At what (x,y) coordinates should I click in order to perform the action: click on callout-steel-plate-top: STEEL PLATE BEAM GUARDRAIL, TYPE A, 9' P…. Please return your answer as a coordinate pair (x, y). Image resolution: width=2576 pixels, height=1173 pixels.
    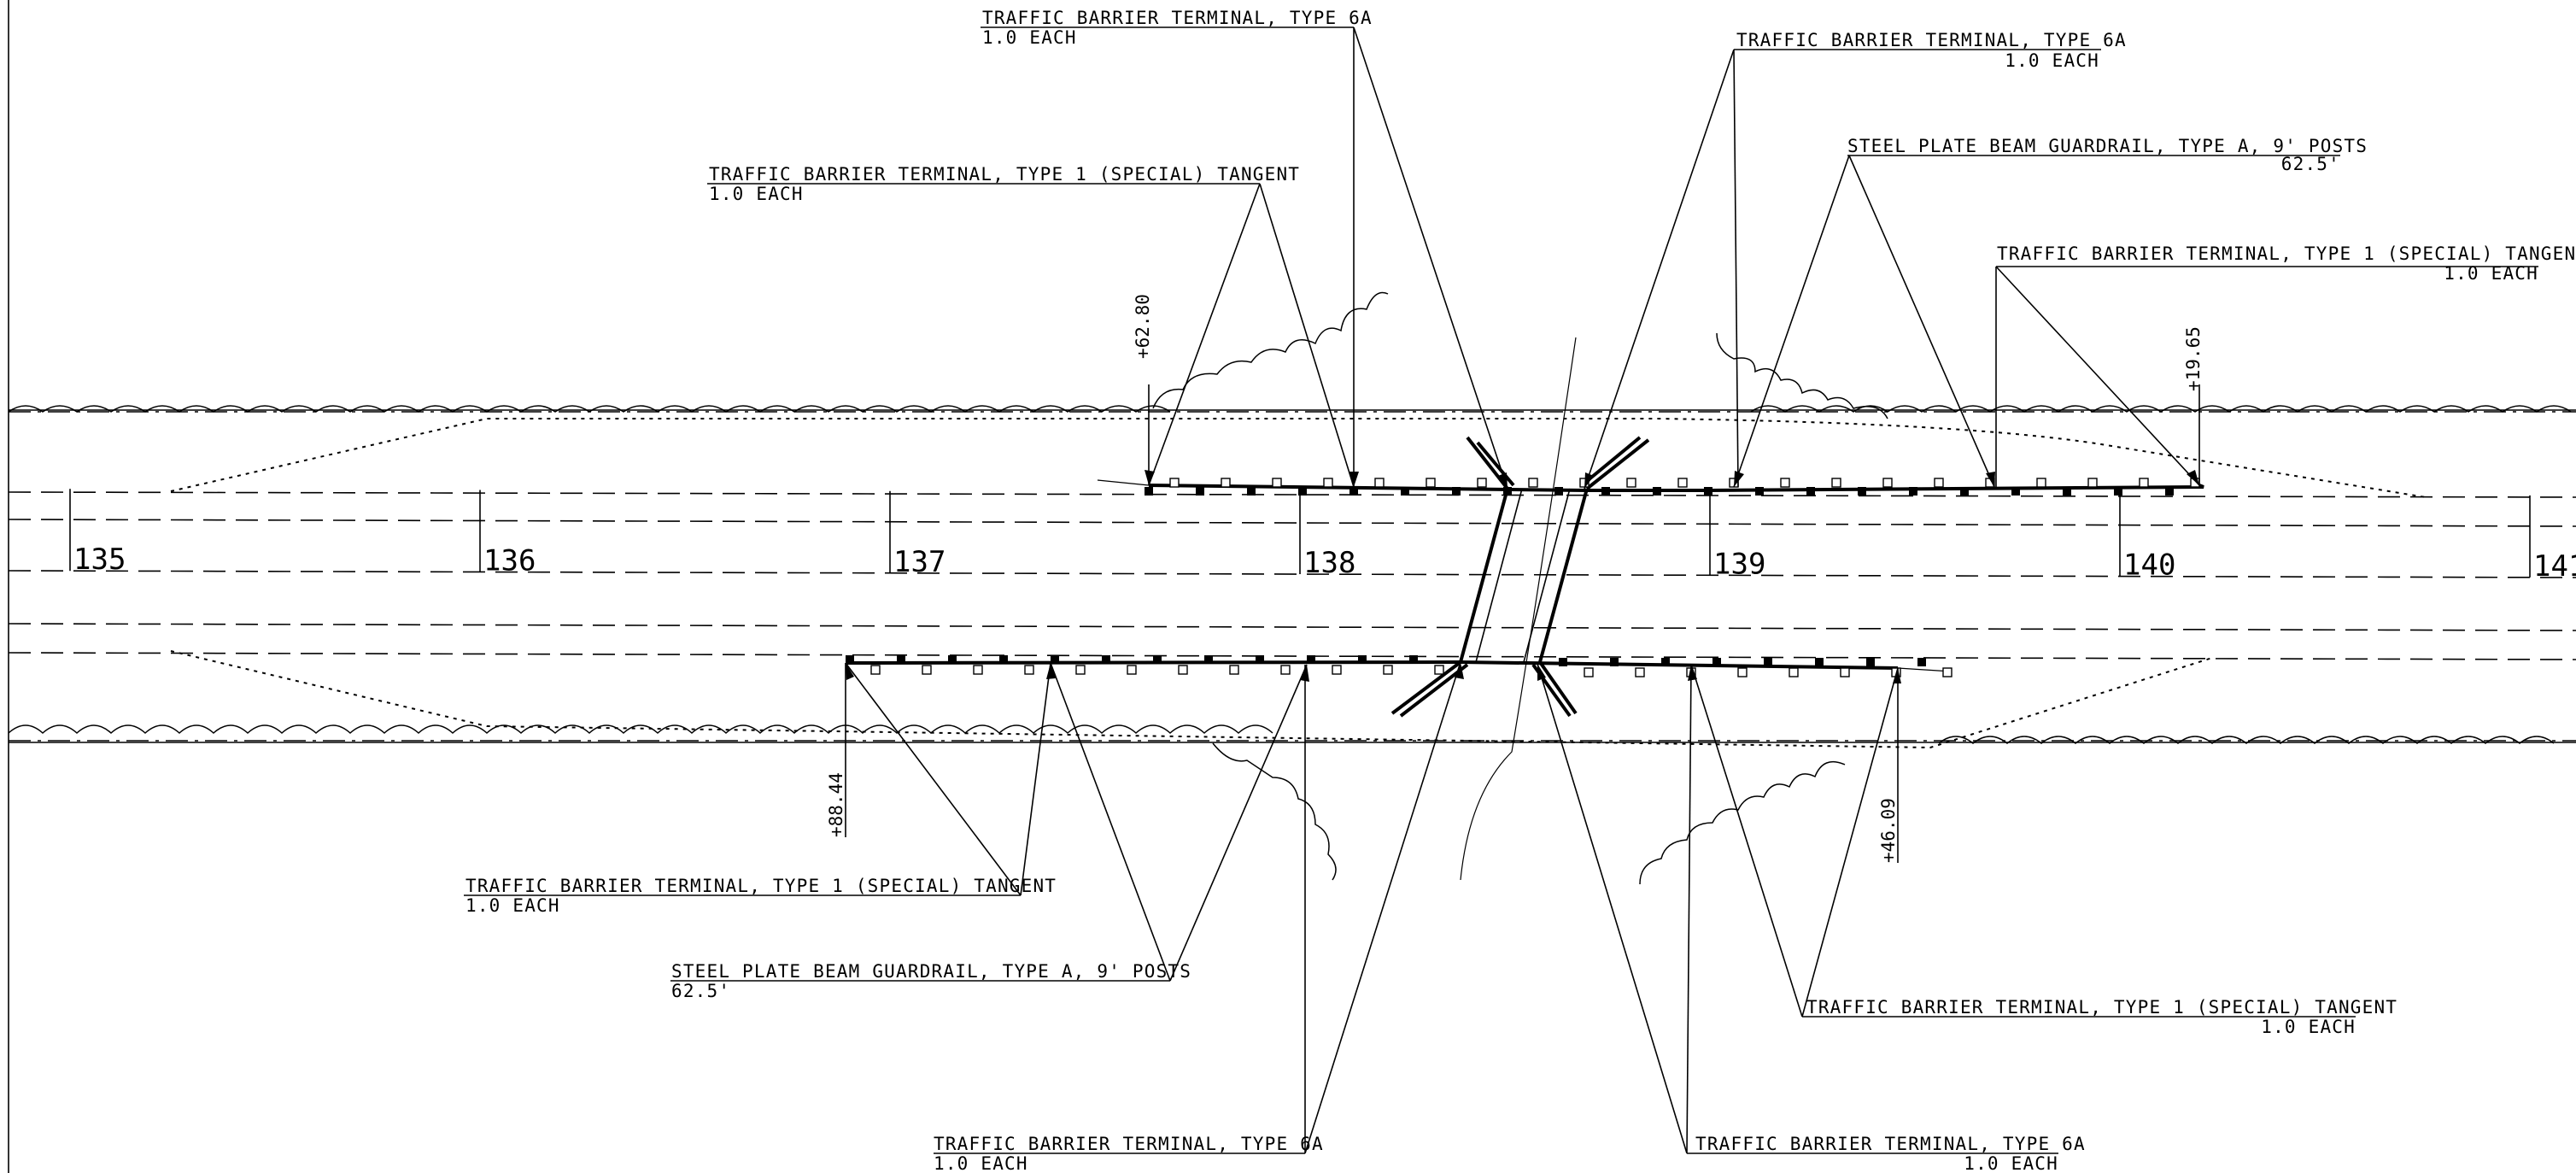
    Looking at the image, I should click on (2107, 155).